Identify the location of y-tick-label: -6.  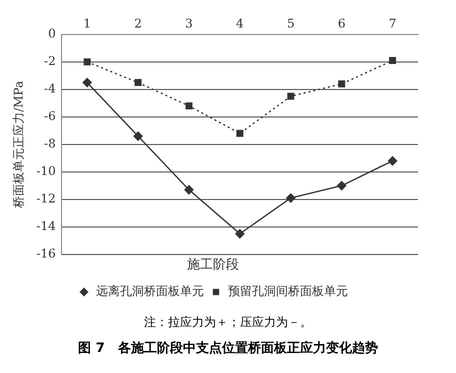
(50, 116).